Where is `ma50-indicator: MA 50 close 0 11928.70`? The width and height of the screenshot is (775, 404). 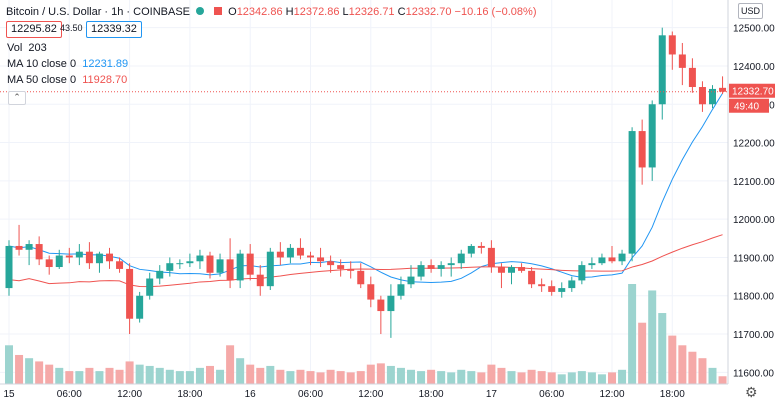 ma50-indicator: MA 50 close 0 11928.70 is located at coordinates (67, 80).